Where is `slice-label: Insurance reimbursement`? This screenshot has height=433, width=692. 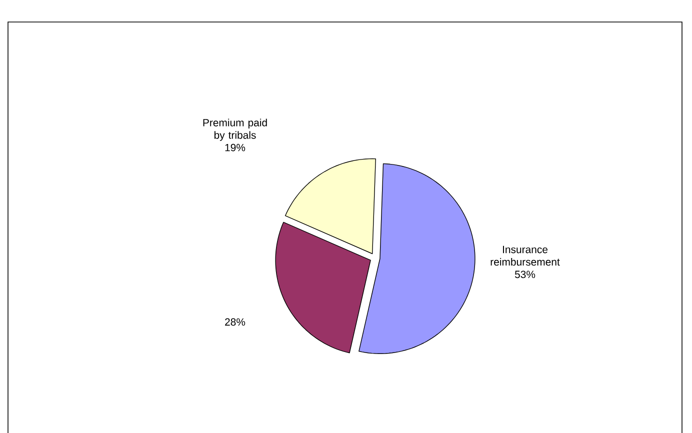 slice-label: Insurance reimbursement is located at coordinates (525, 256).